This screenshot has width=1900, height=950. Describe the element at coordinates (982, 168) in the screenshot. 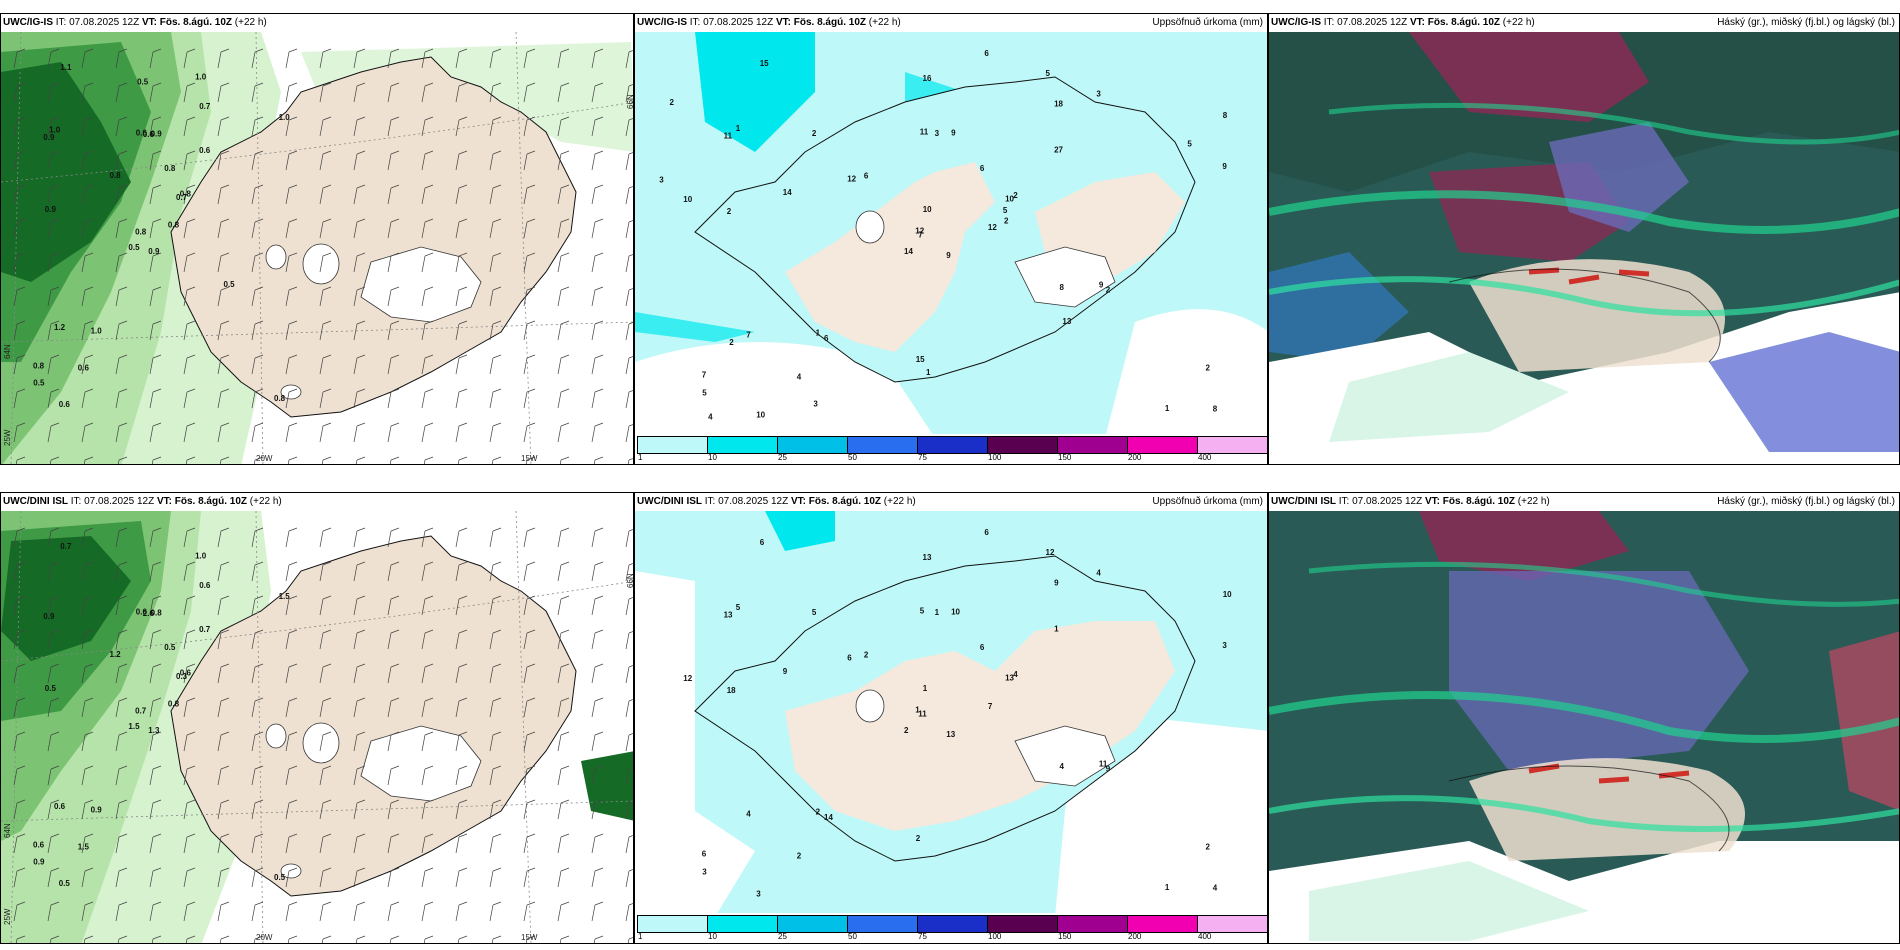

I see `map-value-label: 6` at that location.